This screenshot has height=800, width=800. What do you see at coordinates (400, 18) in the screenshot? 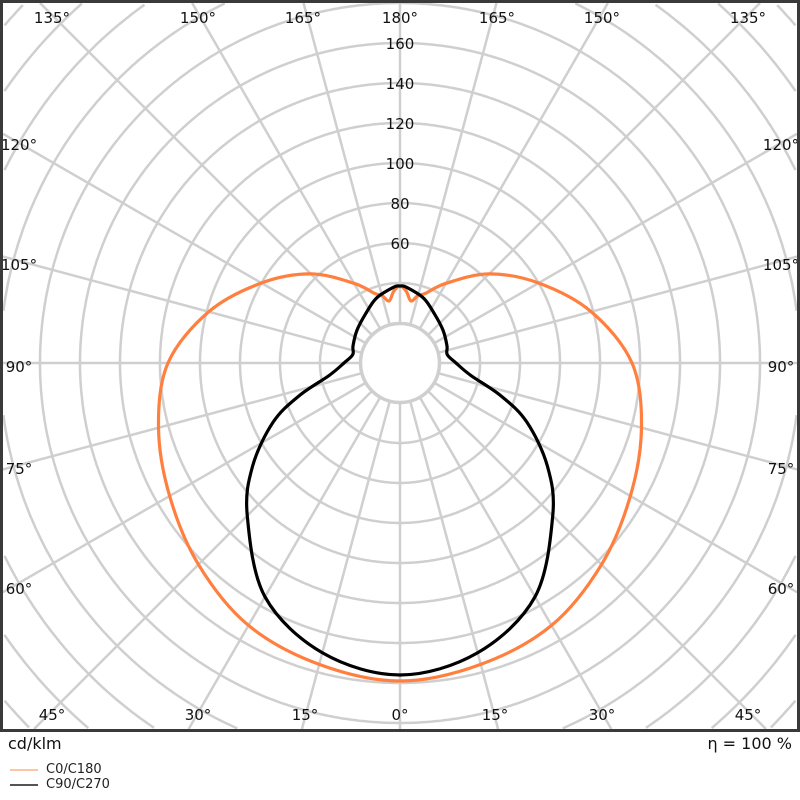
I see `angle-label: 180°` at bounding box center [400, 18].